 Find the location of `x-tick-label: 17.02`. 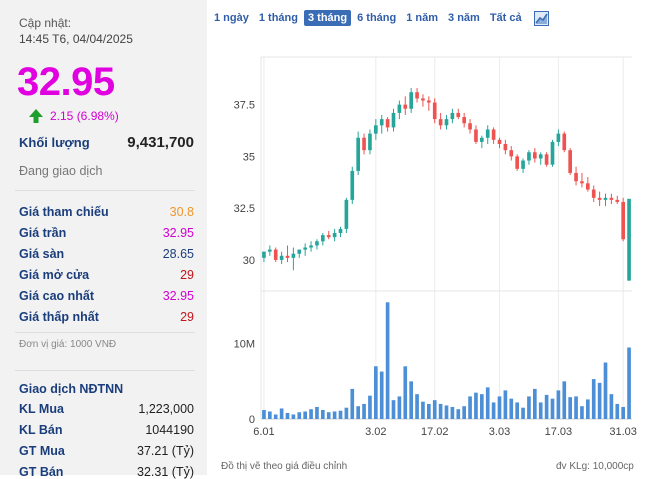

x-tick-label: 17.02 is located at coordinates (435, 432).